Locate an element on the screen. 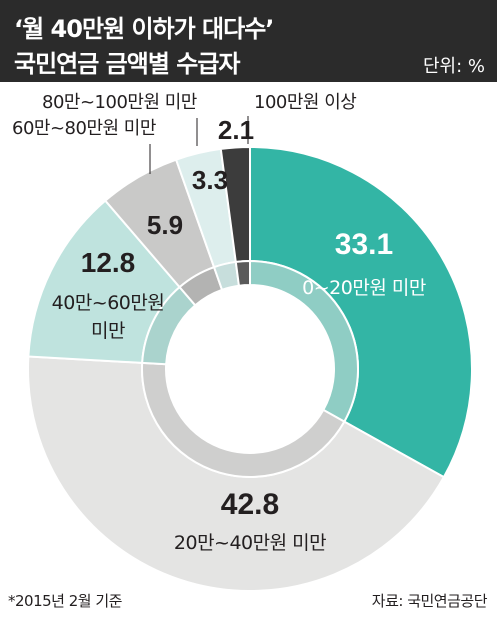  value-label-4: 3.3 is located at coordinates (210, 180).